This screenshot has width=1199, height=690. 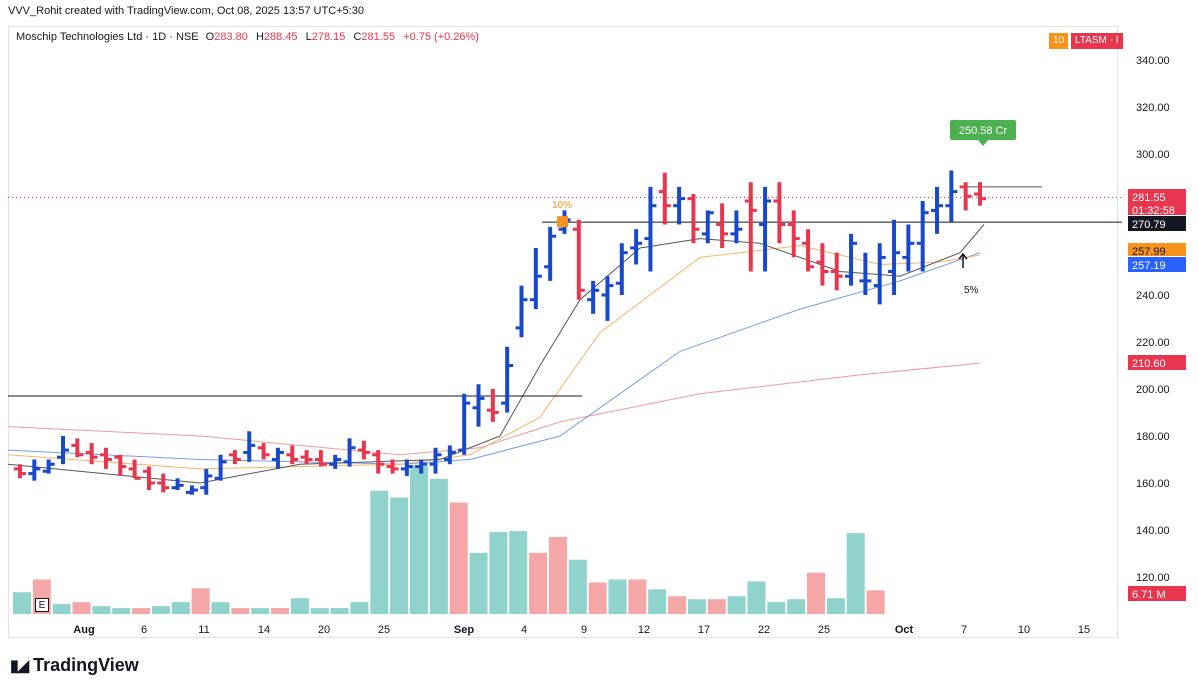 What do you see at coordinates (1153, 343) in the screenshot?
I see `y-tick-label: 220.00` at bounding box center [1153, 343].